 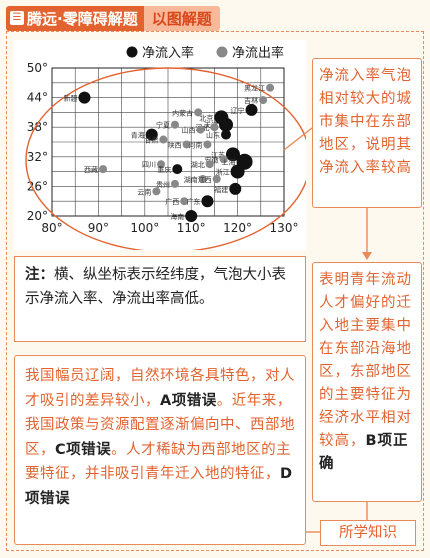 I want to click on callout1-text: 净流入率气泡相对较大的城市集中在东部地区，说明其净流入率较高, so click(x=365, y=122).